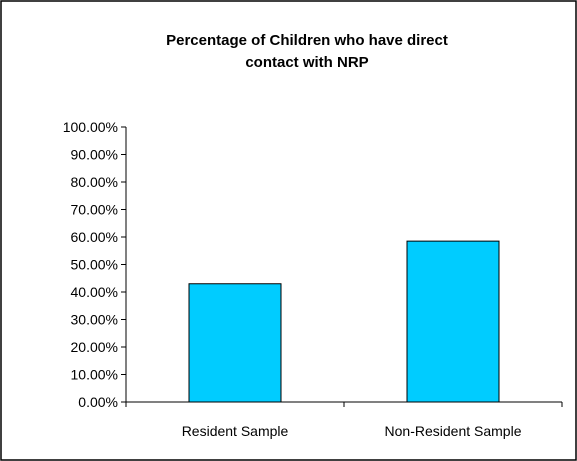 This screenshot has height=461, width=577. I want to click on y-tick-label: 80.00%, so click(94, 182).